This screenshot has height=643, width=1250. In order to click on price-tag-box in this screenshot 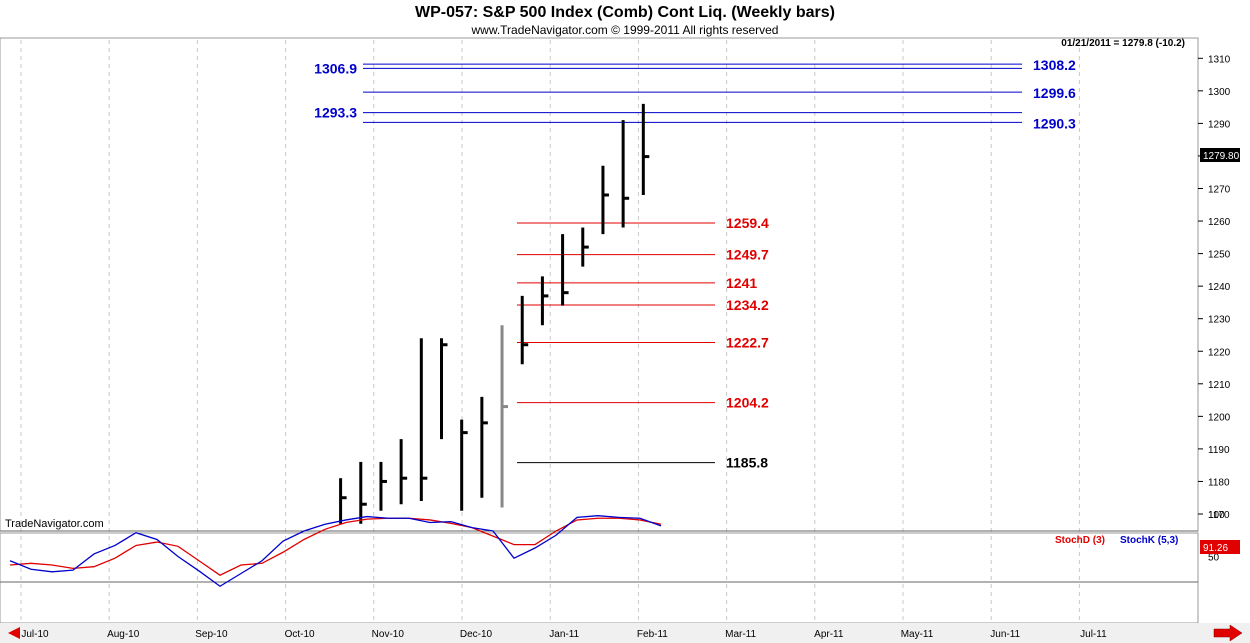, I will do `click(1220, 155)`.